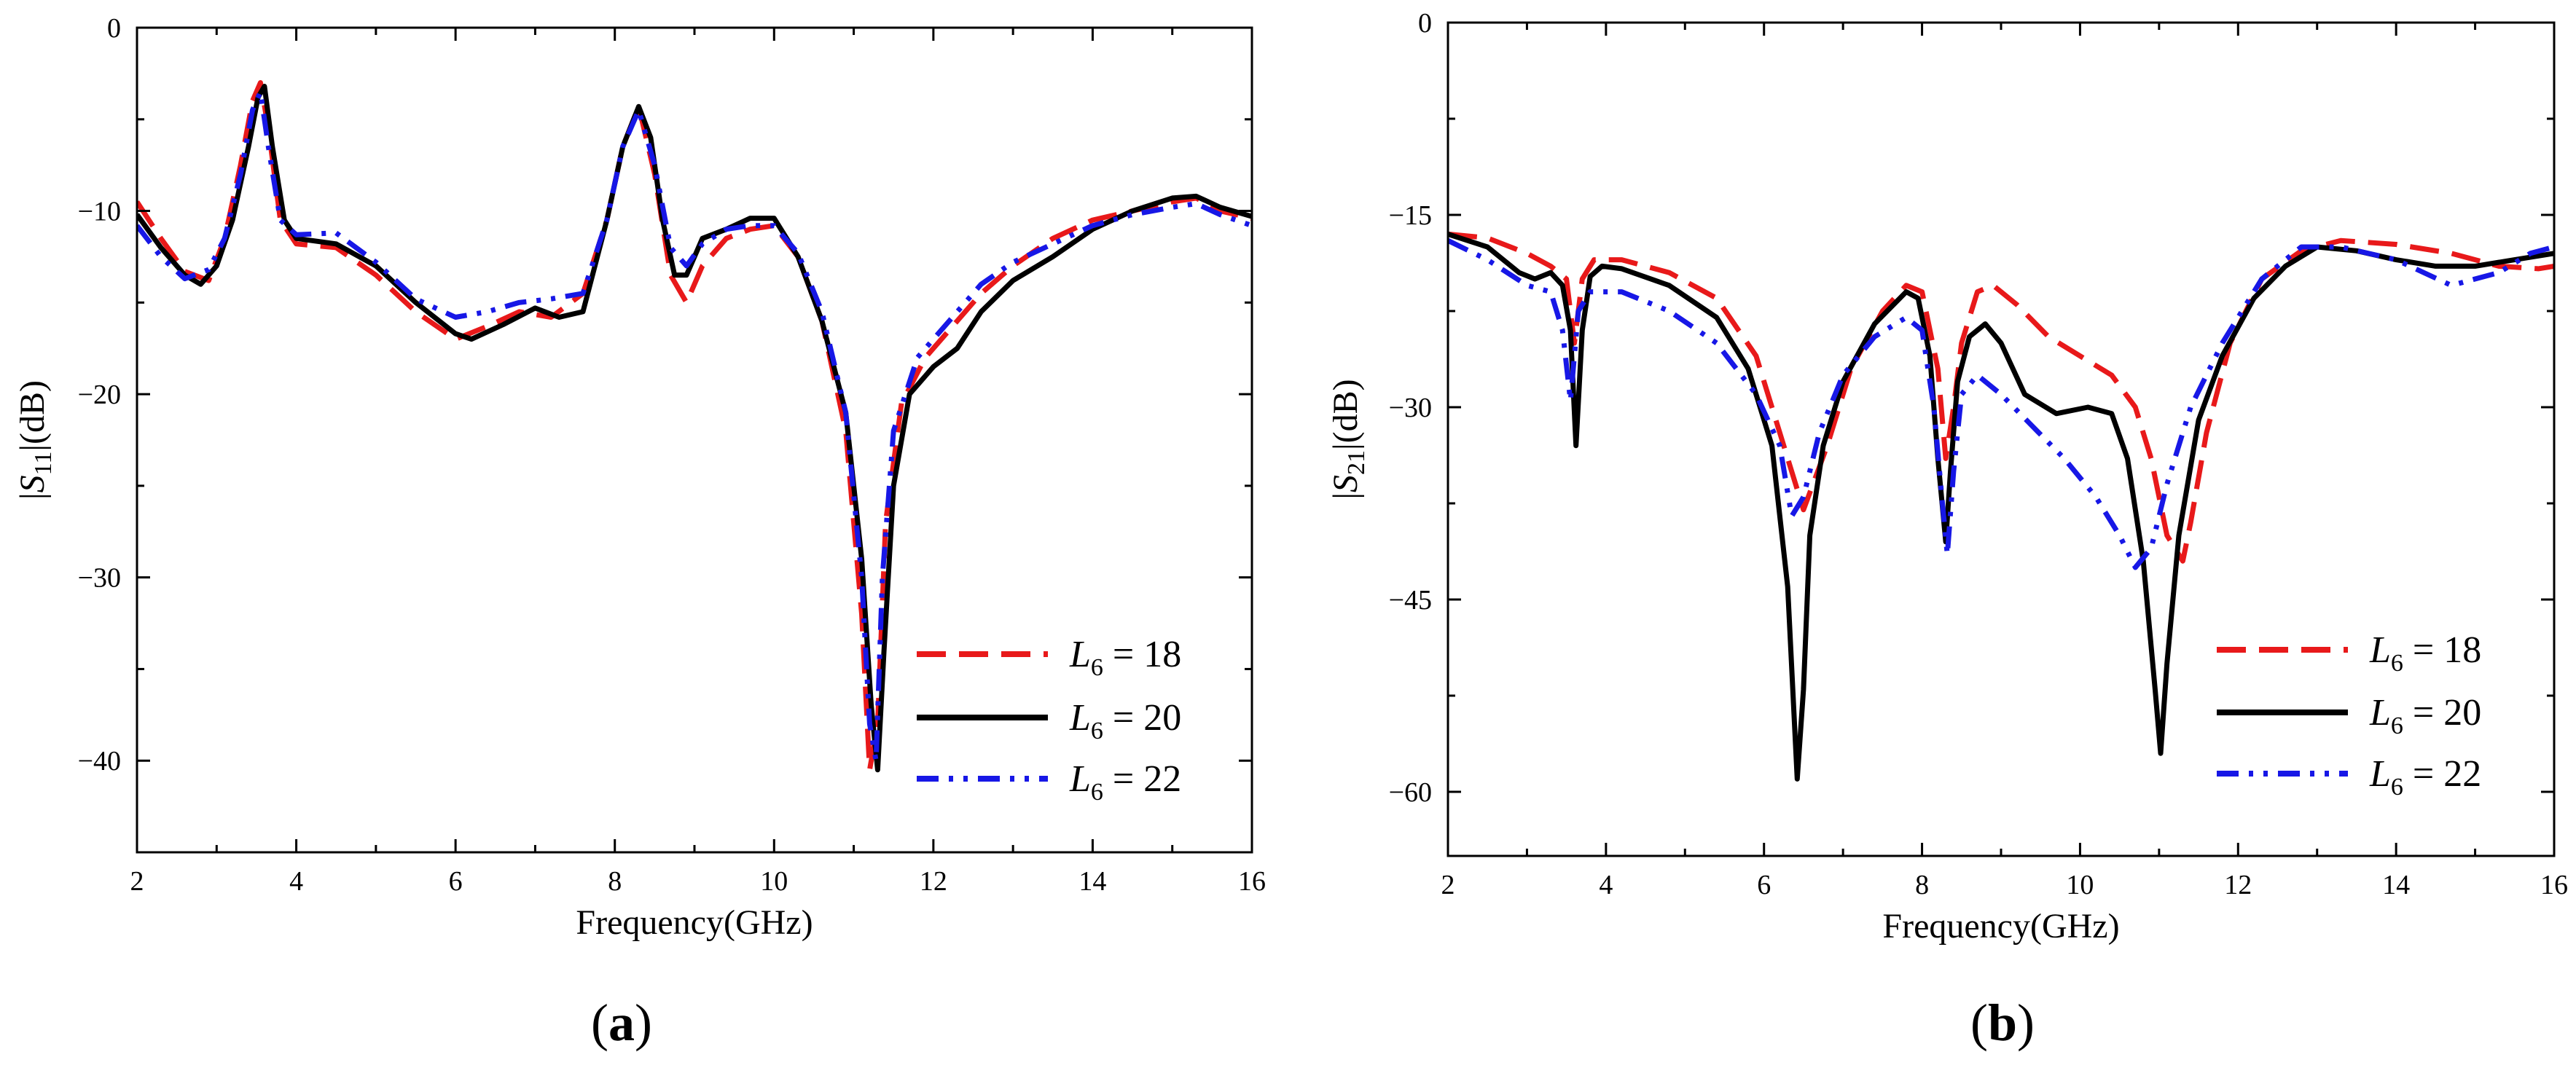 This screenshot has height=1073, width=2576. Describe the element at coordinates (99, 395) in the screenshot. I see `y-tick-label: −20` at that location.